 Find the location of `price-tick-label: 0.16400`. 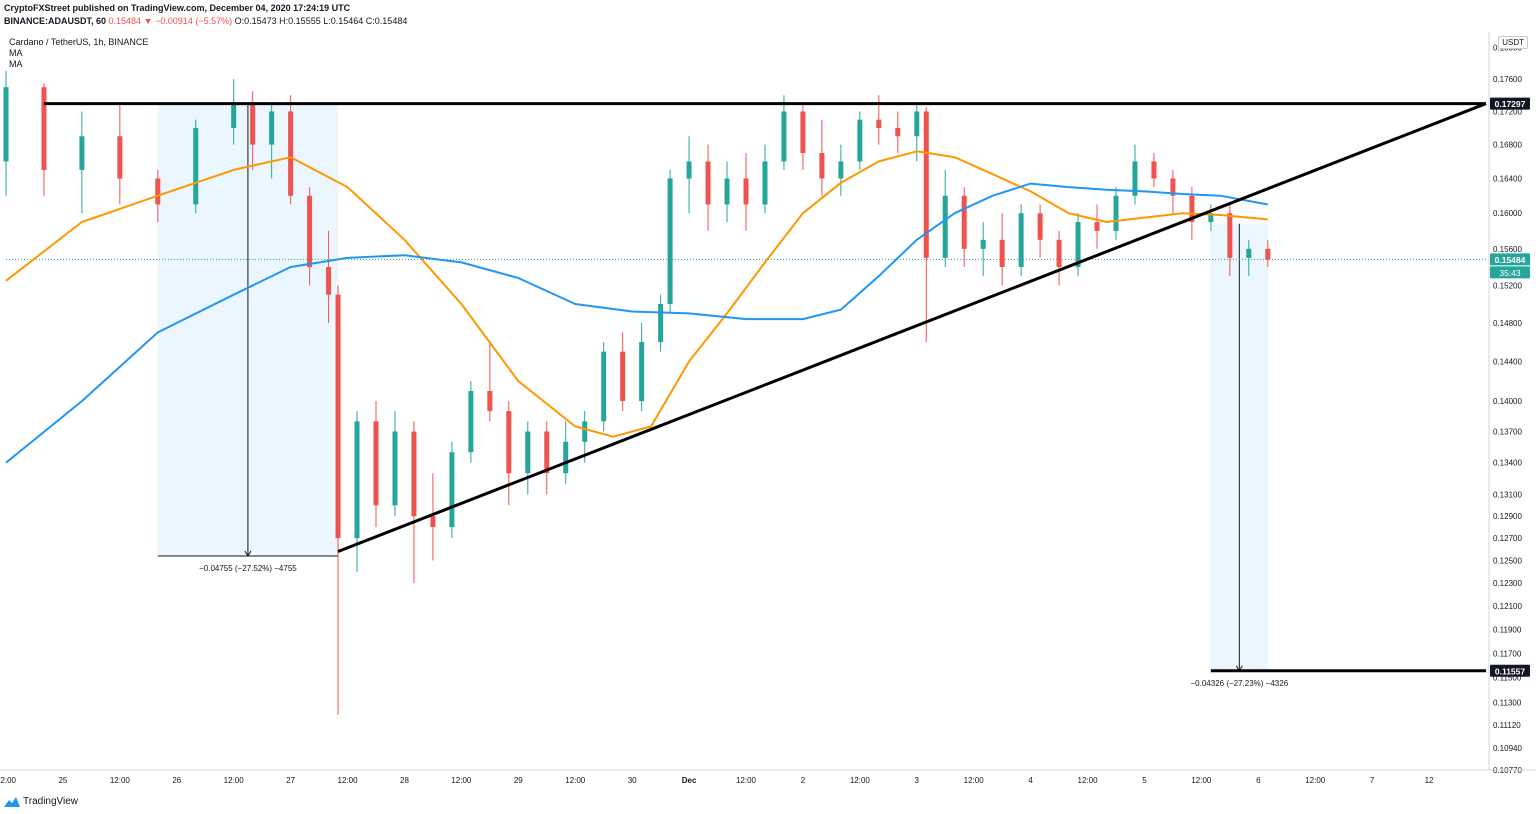

price-tick-label: 0.16400 is located at coordinates (1507, 178).